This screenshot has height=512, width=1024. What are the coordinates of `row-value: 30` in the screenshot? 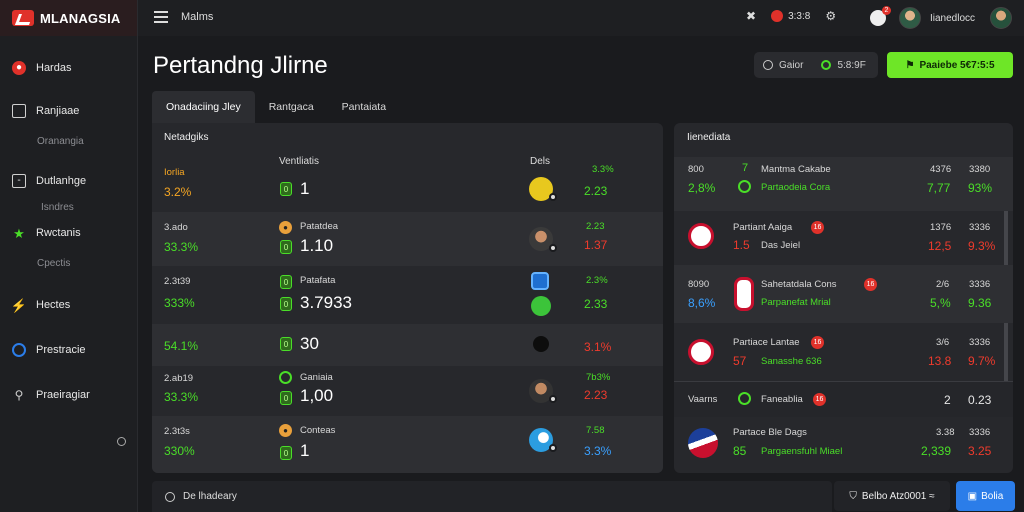 It's located at (309, 343).